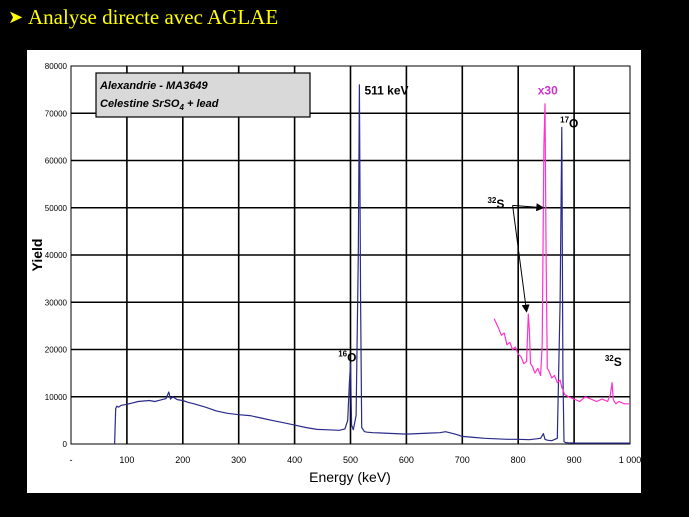 This screenshot has height=517, width=689. I want to click on legend-line-1: Alexandrie - MA3649, so click(153, 86).